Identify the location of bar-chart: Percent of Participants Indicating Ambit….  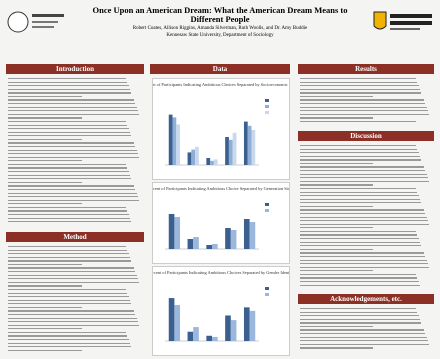
(221, 311).